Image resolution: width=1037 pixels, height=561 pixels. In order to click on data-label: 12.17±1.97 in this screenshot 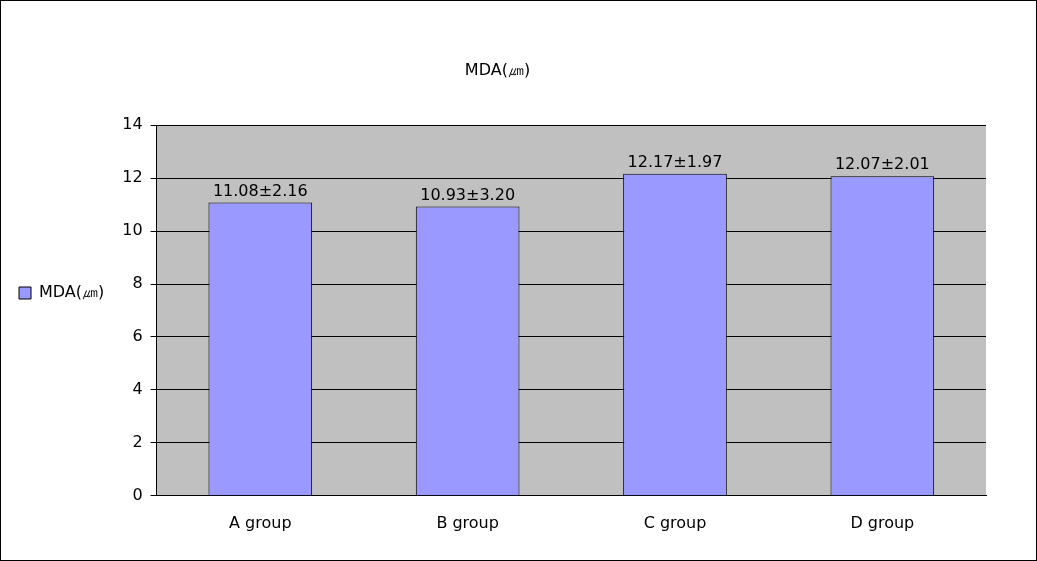, I will do `click(675, 161)`.